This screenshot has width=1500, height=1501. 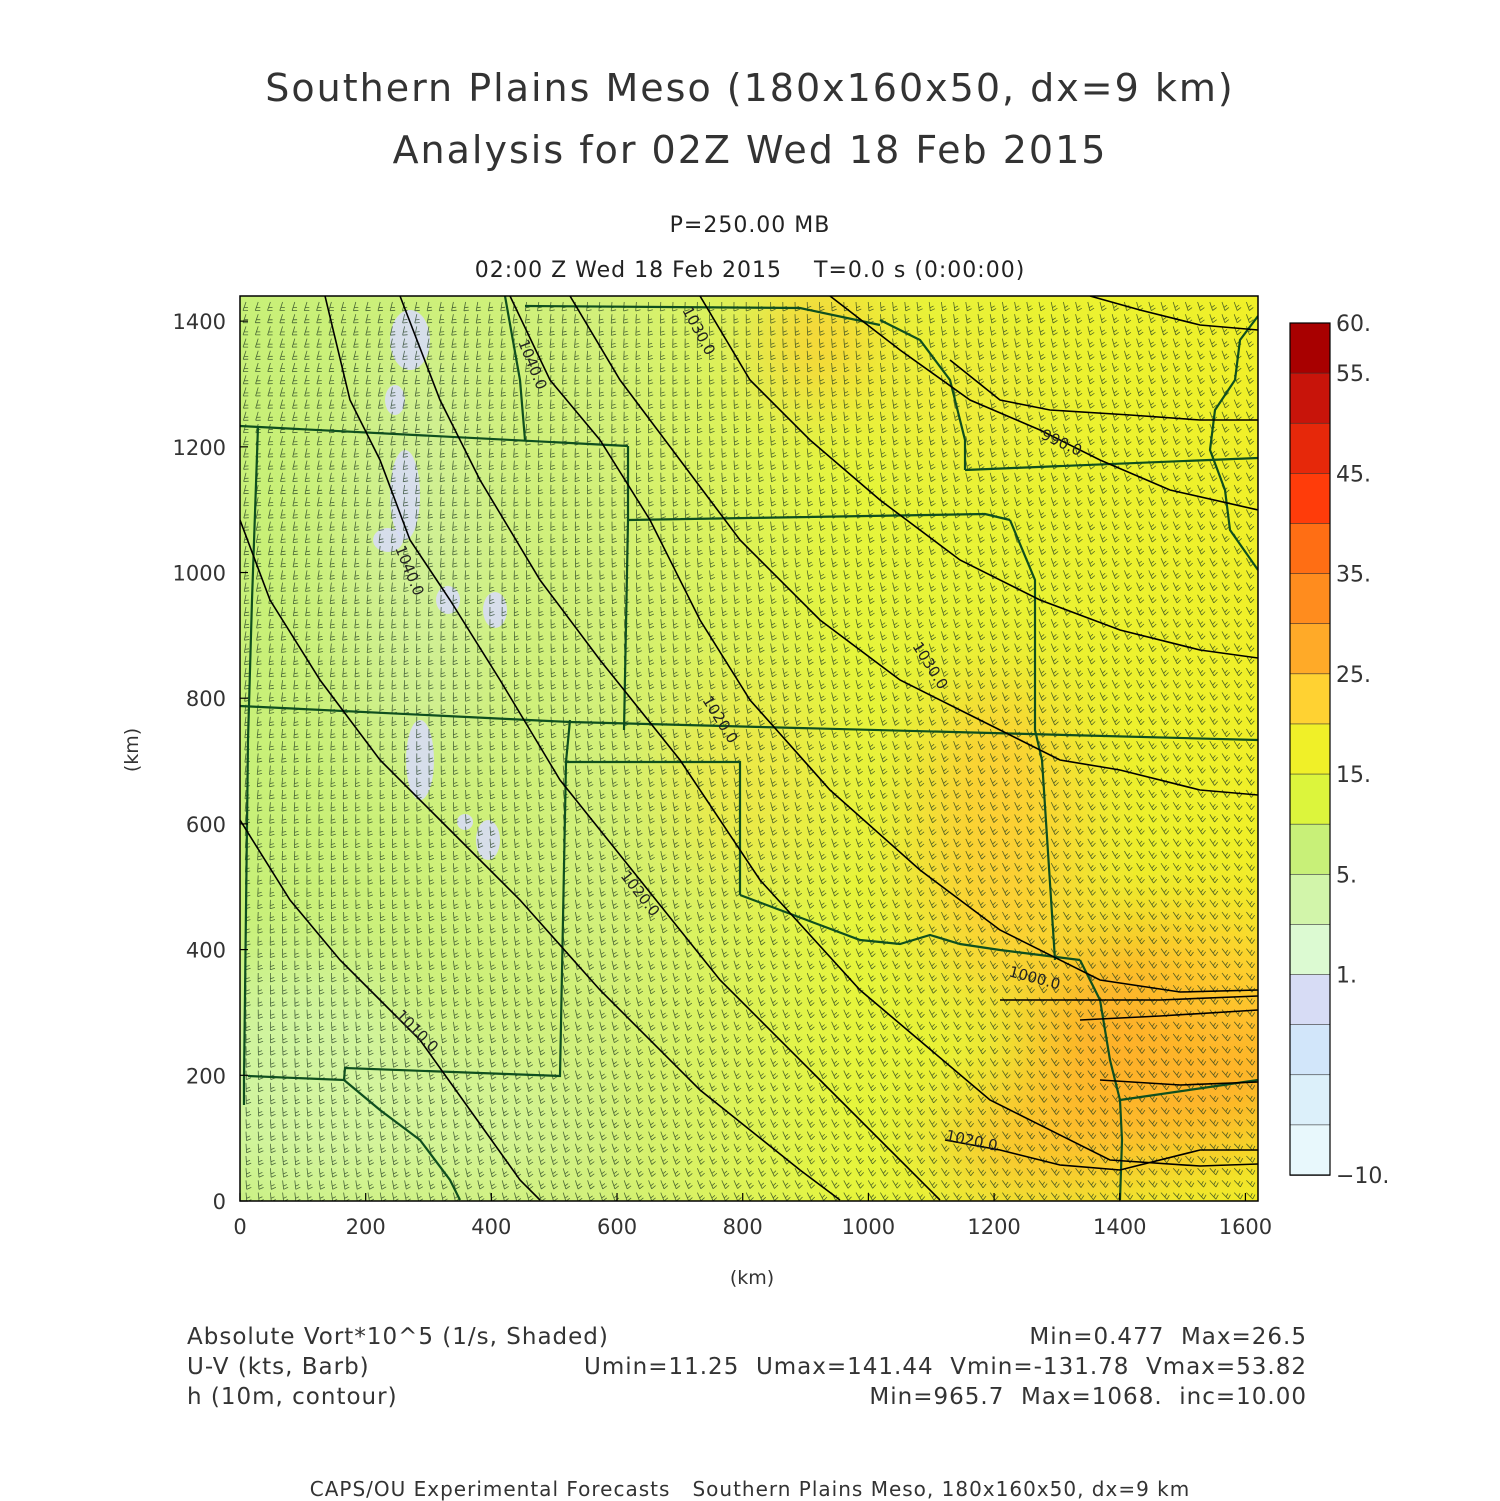 What do you see at coordinates (752, 1278) in the screenshot?
I see `x-axis-label: (km)` at bounding box center [752, 1278].